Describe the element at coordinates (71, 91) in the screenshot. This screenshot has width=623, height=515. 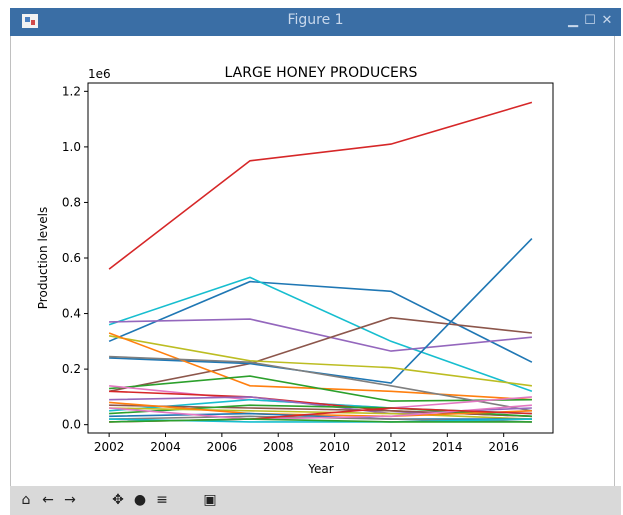
I see `y-tick-label: 1.2` at that location.